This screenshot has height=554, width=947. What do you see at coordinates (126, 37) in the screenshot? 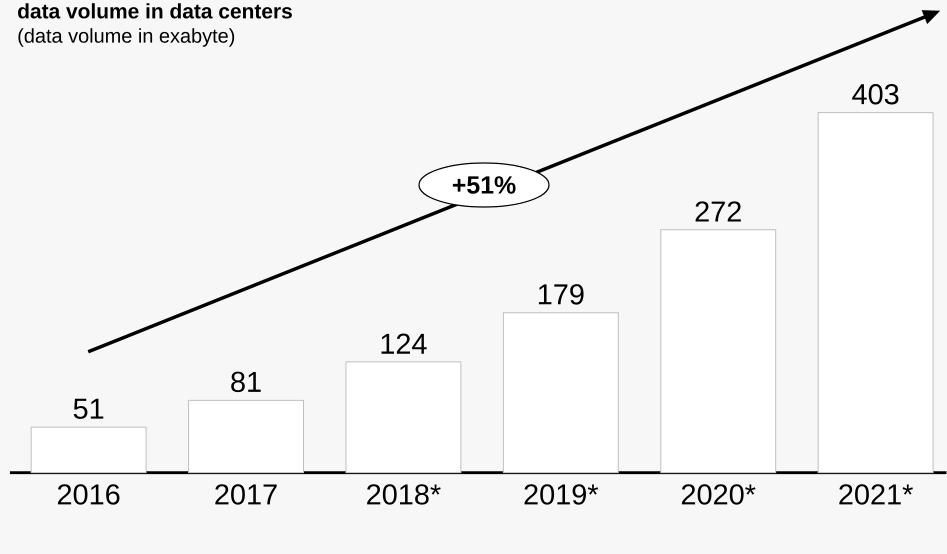
I see `chart-subtitle: (data volume in exabyte)` at bounding box center [126, 37].